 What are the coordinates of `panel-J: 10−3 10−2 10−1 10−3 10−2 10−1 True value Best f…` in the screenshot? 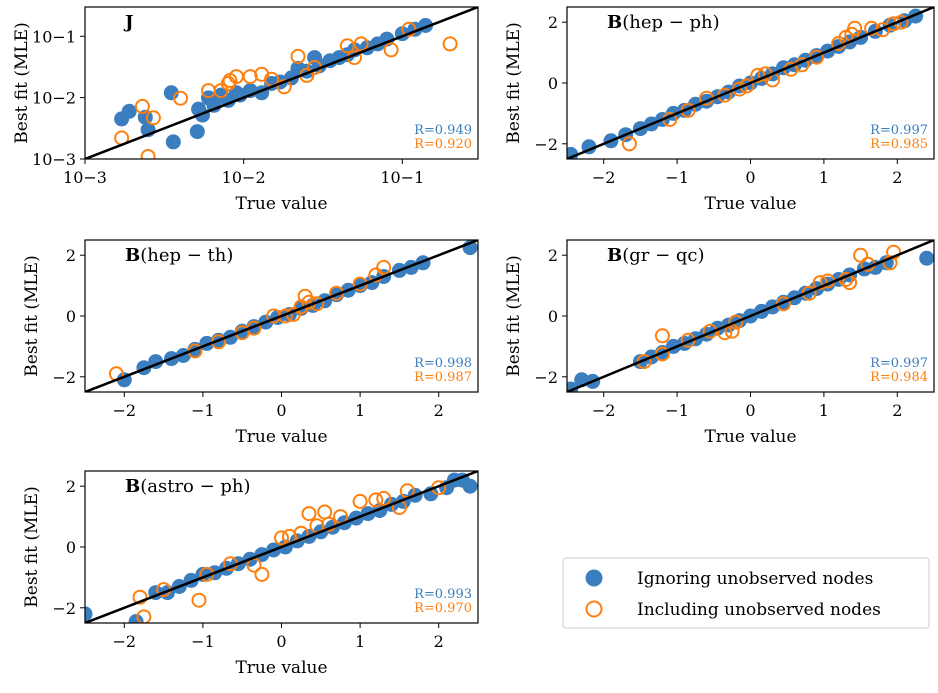 It's located at (245, 110).